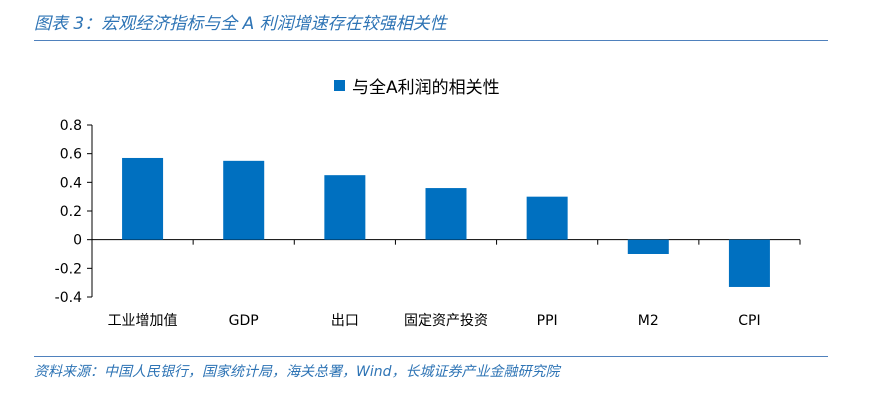 The height and width of the screenshot is (400, 876). Describe the element at coordinates (71, 126) in the screenshot. I see `y-tick-label: 0.8` at that location.